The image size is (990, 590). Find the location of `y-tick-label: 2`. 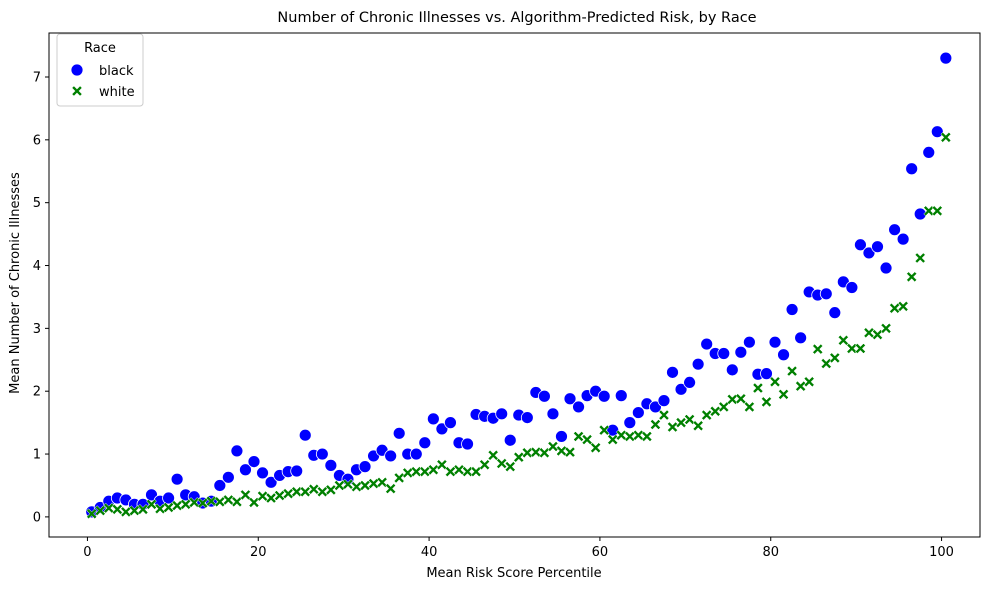

y-tick-label: 2 is located at coordinates (37, 392).